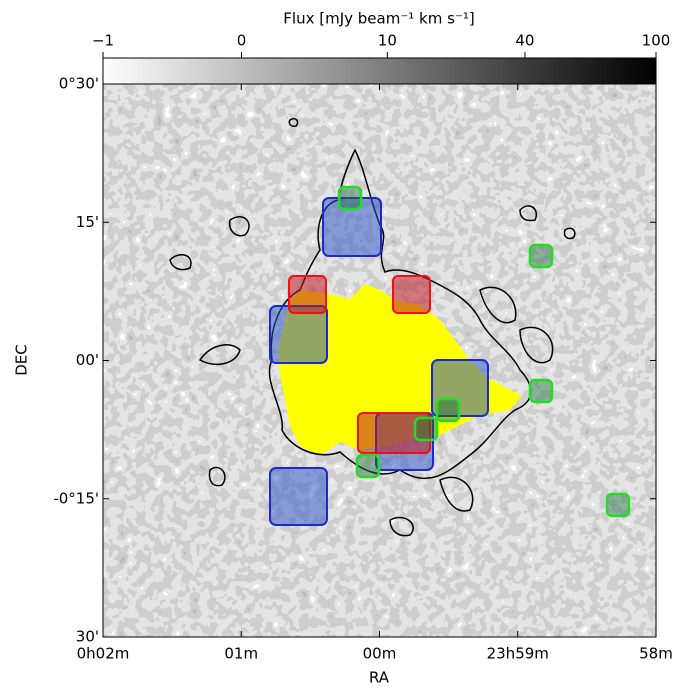  What do you see at coordinates (242, 41) in the screenshot?
I see `colorbar-tick-label: 0` at bounding box center [242, 41].